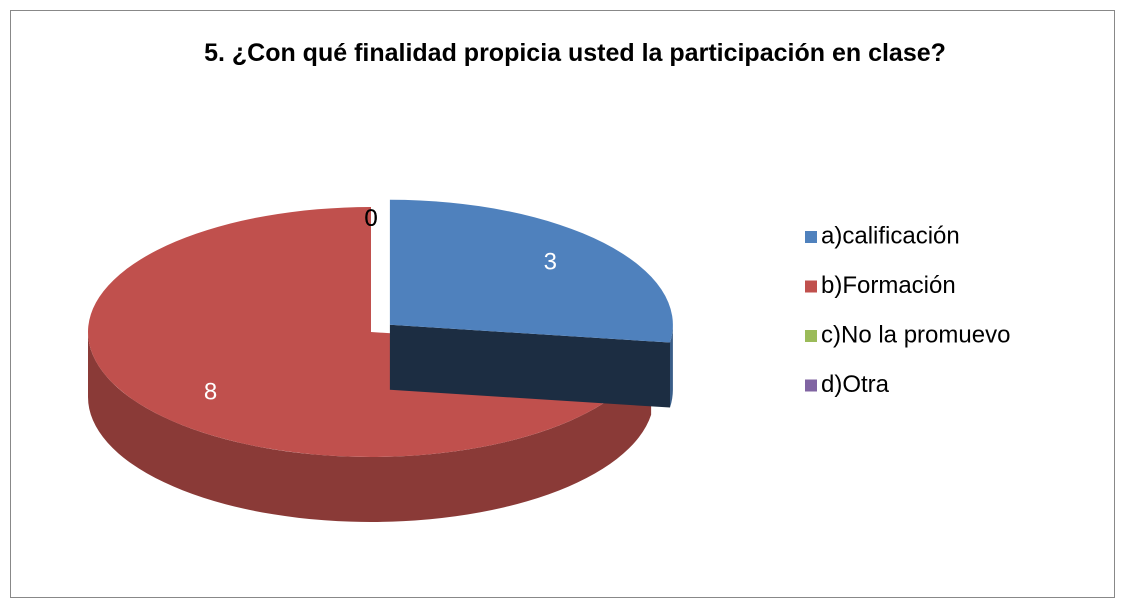 Image resolution: width=1127 pixels, height=609 pixels. What do you see at coordinates (210, 392) in the screenshot?
I see `data-label: 8` at bounding box center [210, 392].